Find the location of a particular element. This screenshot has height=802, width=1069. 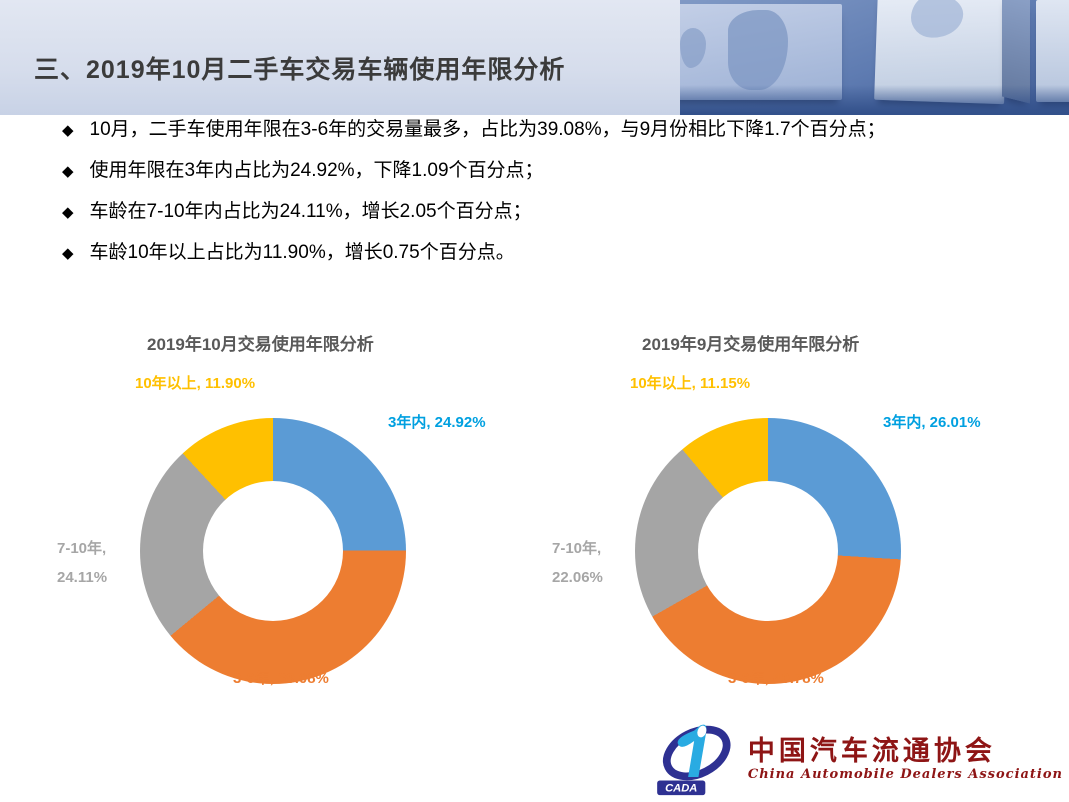

donut-chart-september is located at coordinates (768, 551).